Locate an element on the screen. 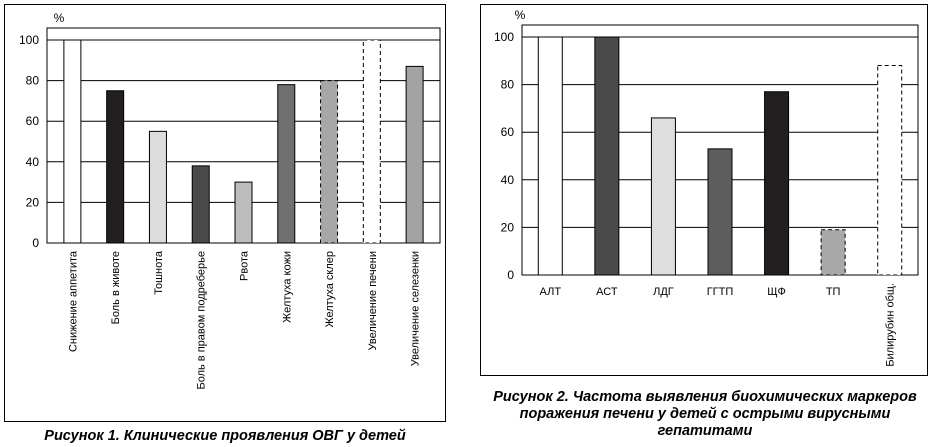  category-label: Увеличение печени is located at coordinates (373, 300).